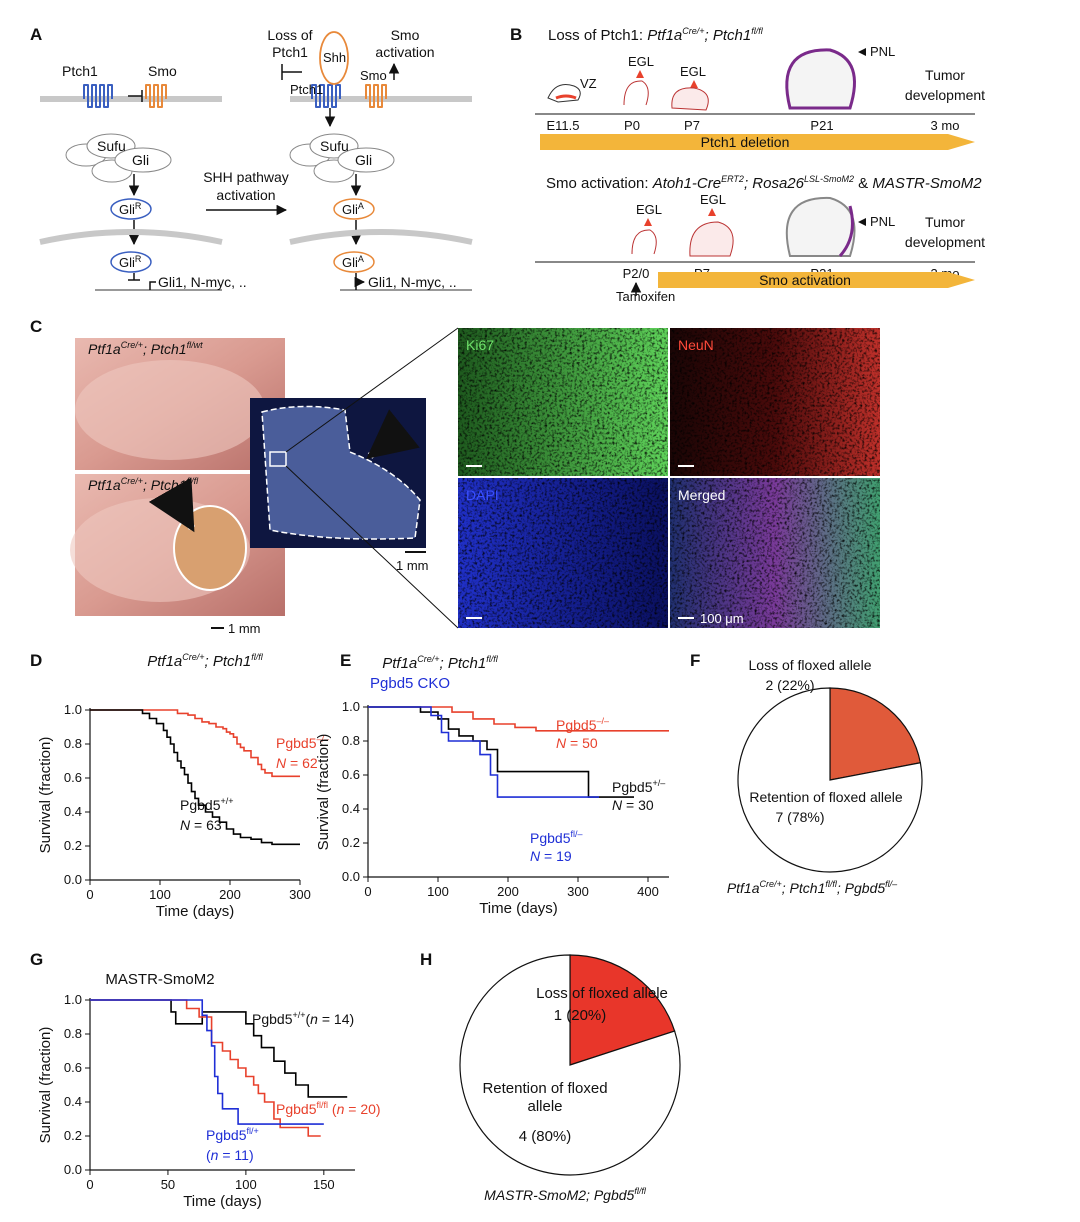 This screenshot has height=1222, width=1080. What do you see at coordinates (168, 1184) in the screenshot?
I see `x-tick-label: 50` at bounding box center [168, 1184].